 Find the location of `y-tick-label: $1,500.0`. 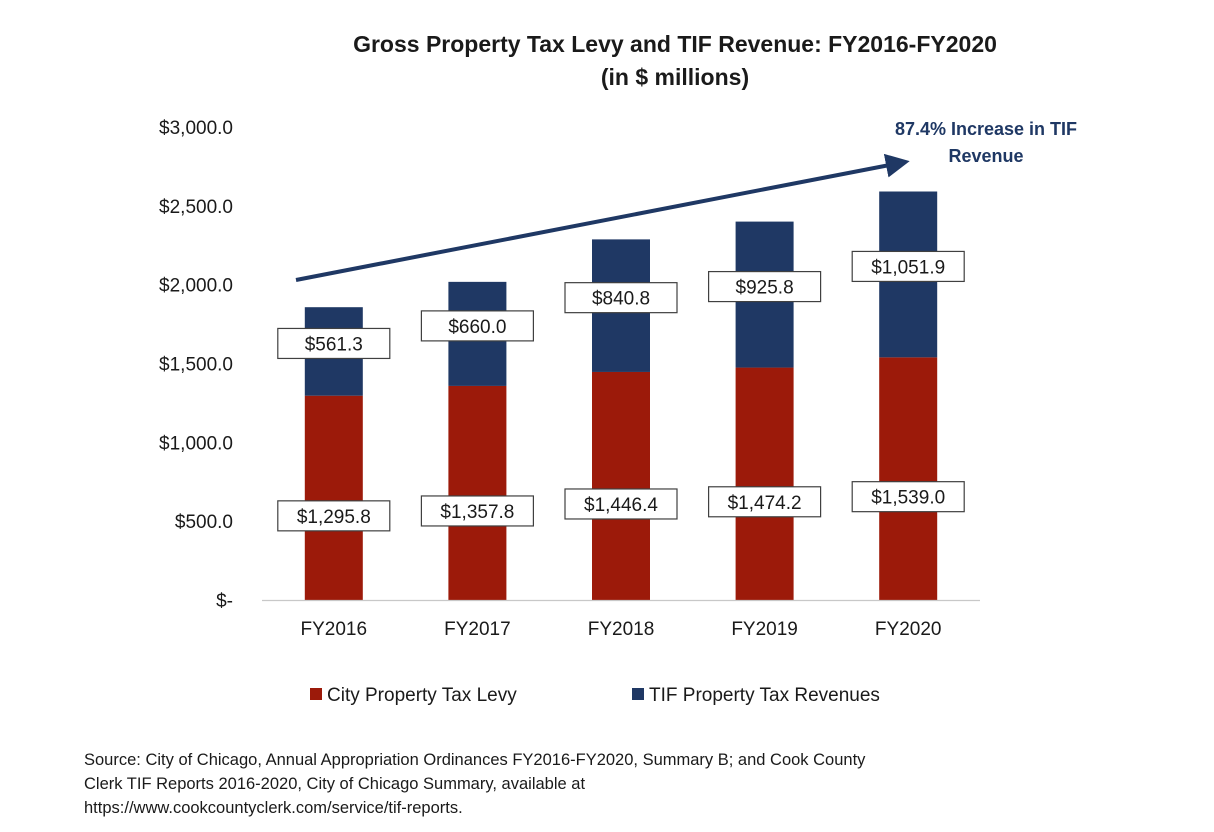

y-tick-label: $1,500.0 is located at coordinates (196, 365).